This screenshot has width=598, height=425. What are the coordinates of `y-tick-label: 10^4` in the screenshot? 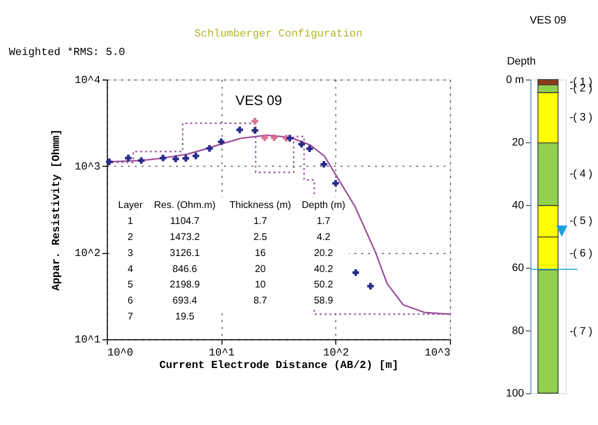 It's located at (87, 80).